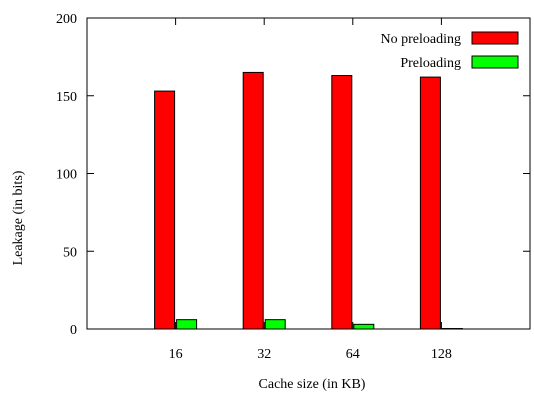 The width and height of the screenshot is (534, 395). I want to click on y-tick-label: 150, so click(66, 97).